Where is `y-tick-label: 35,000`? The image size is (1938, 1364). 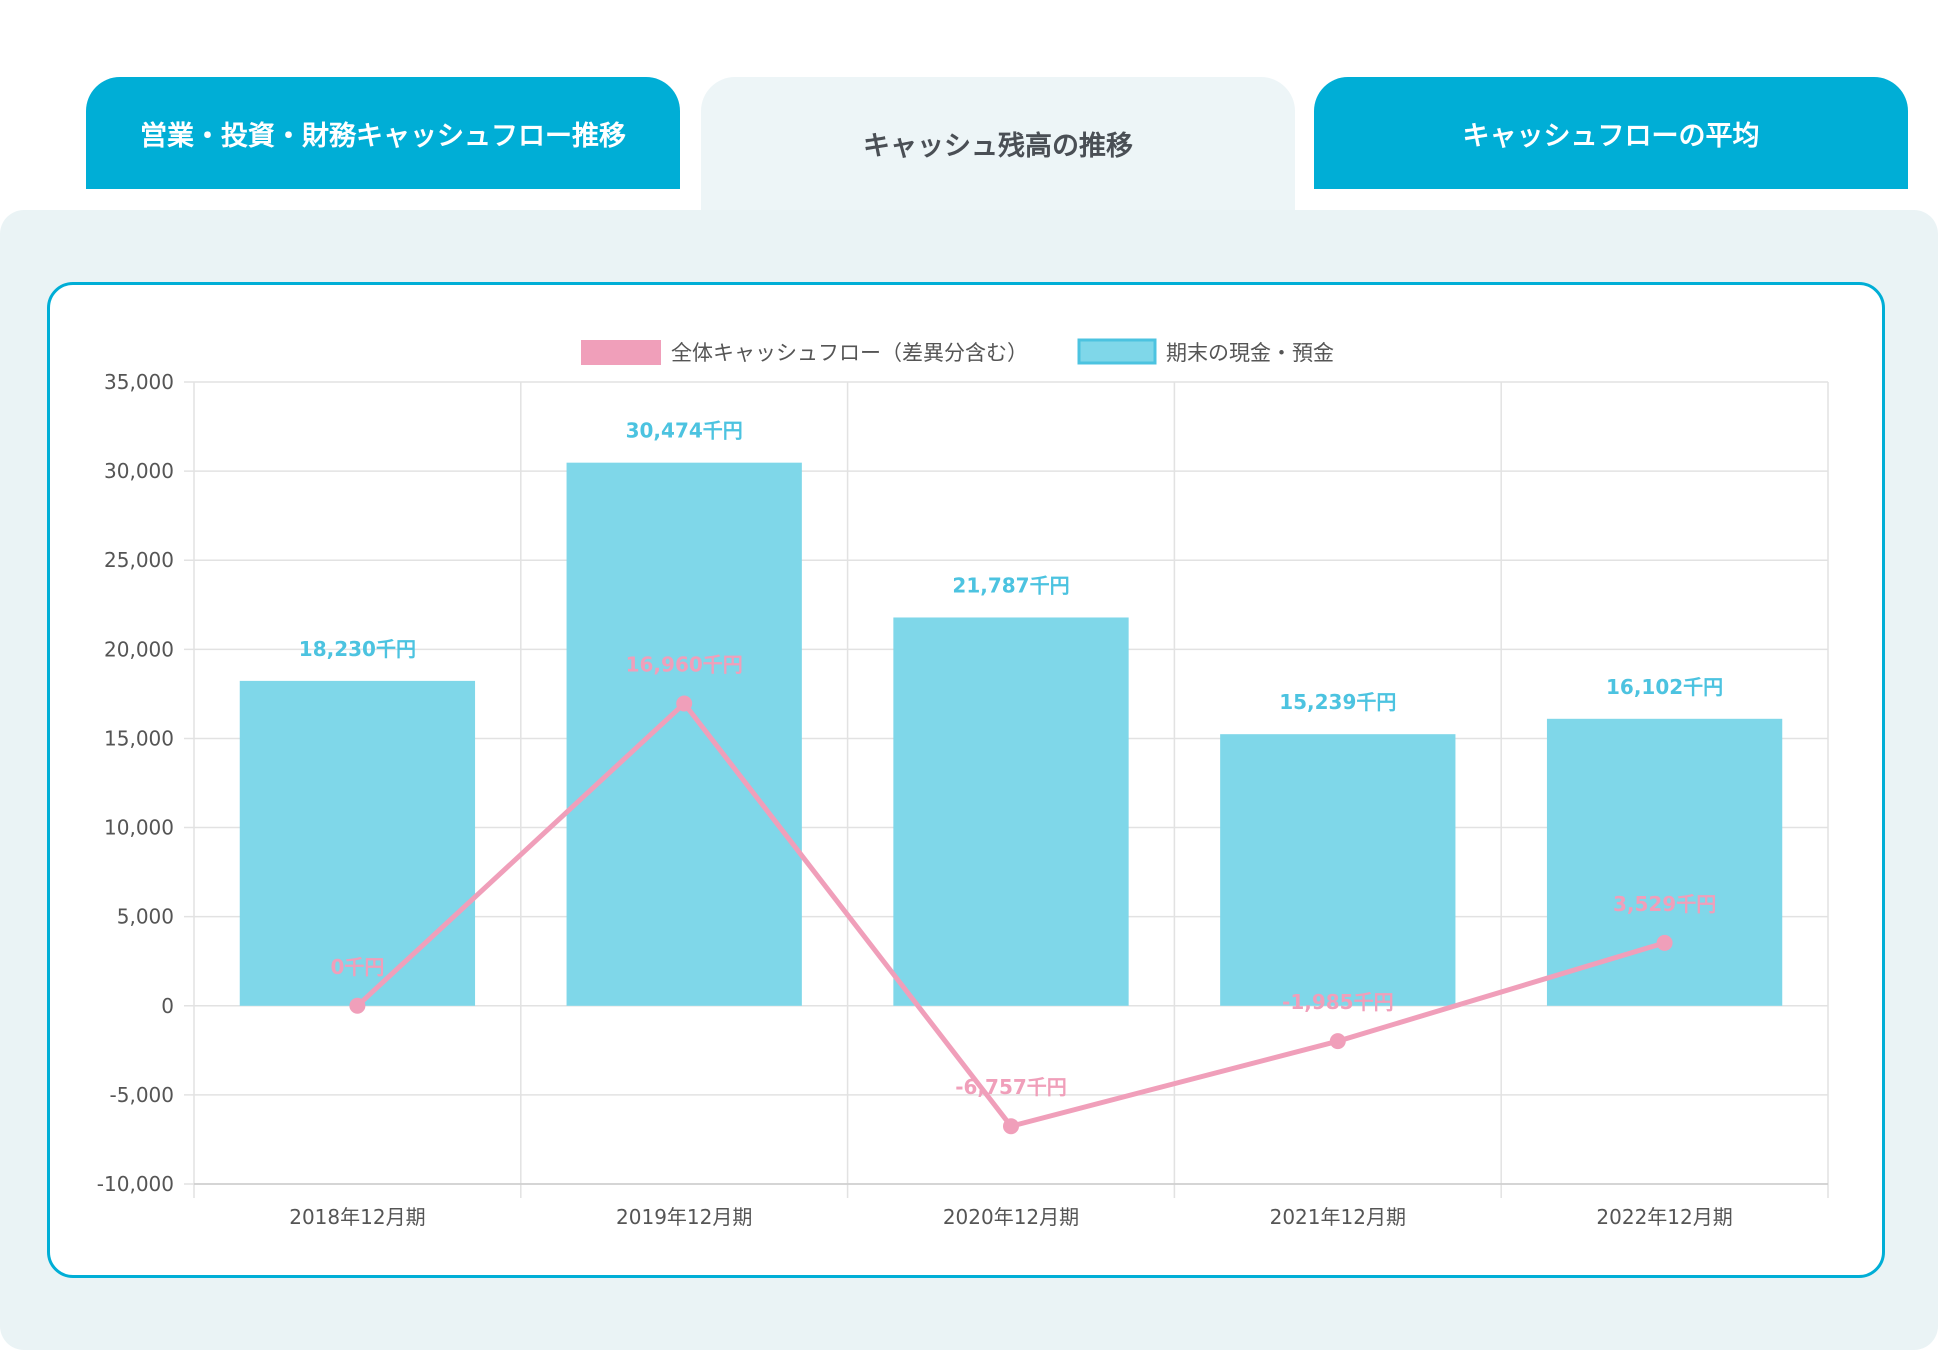
y-tick-label: 35,000 is located at coordinates (139, 382).